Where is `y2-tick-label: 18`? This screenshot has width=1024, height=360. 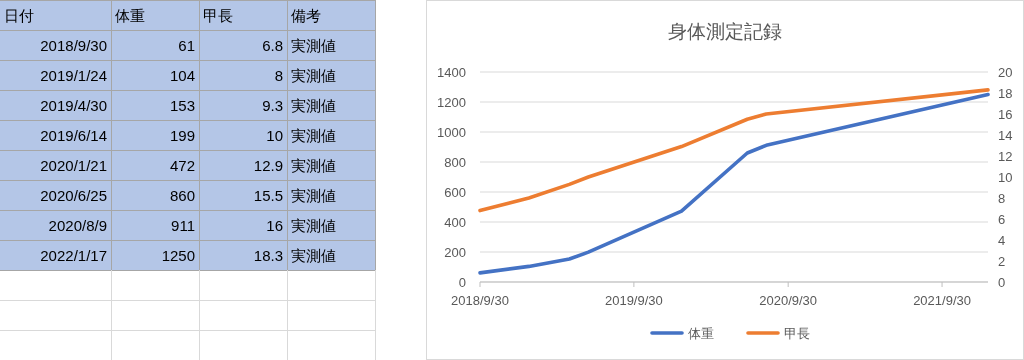
y2-tick-label: 18 is located at coordinates (1005, 93).